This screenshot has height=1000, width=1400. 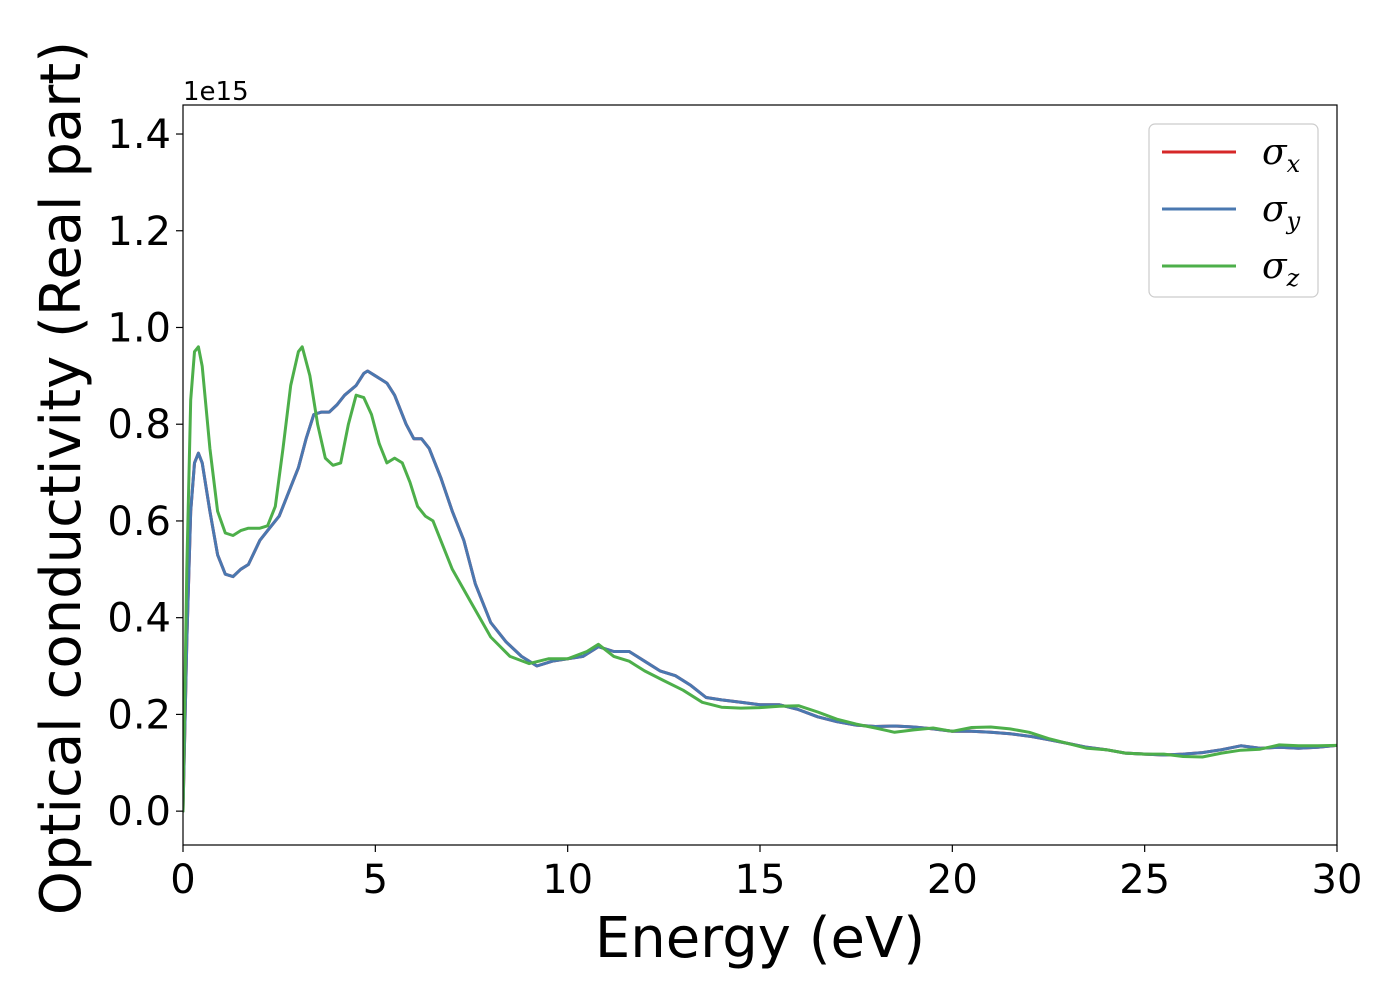 I want to click on x-tick-label: 30, so click(x=1337, y=880).